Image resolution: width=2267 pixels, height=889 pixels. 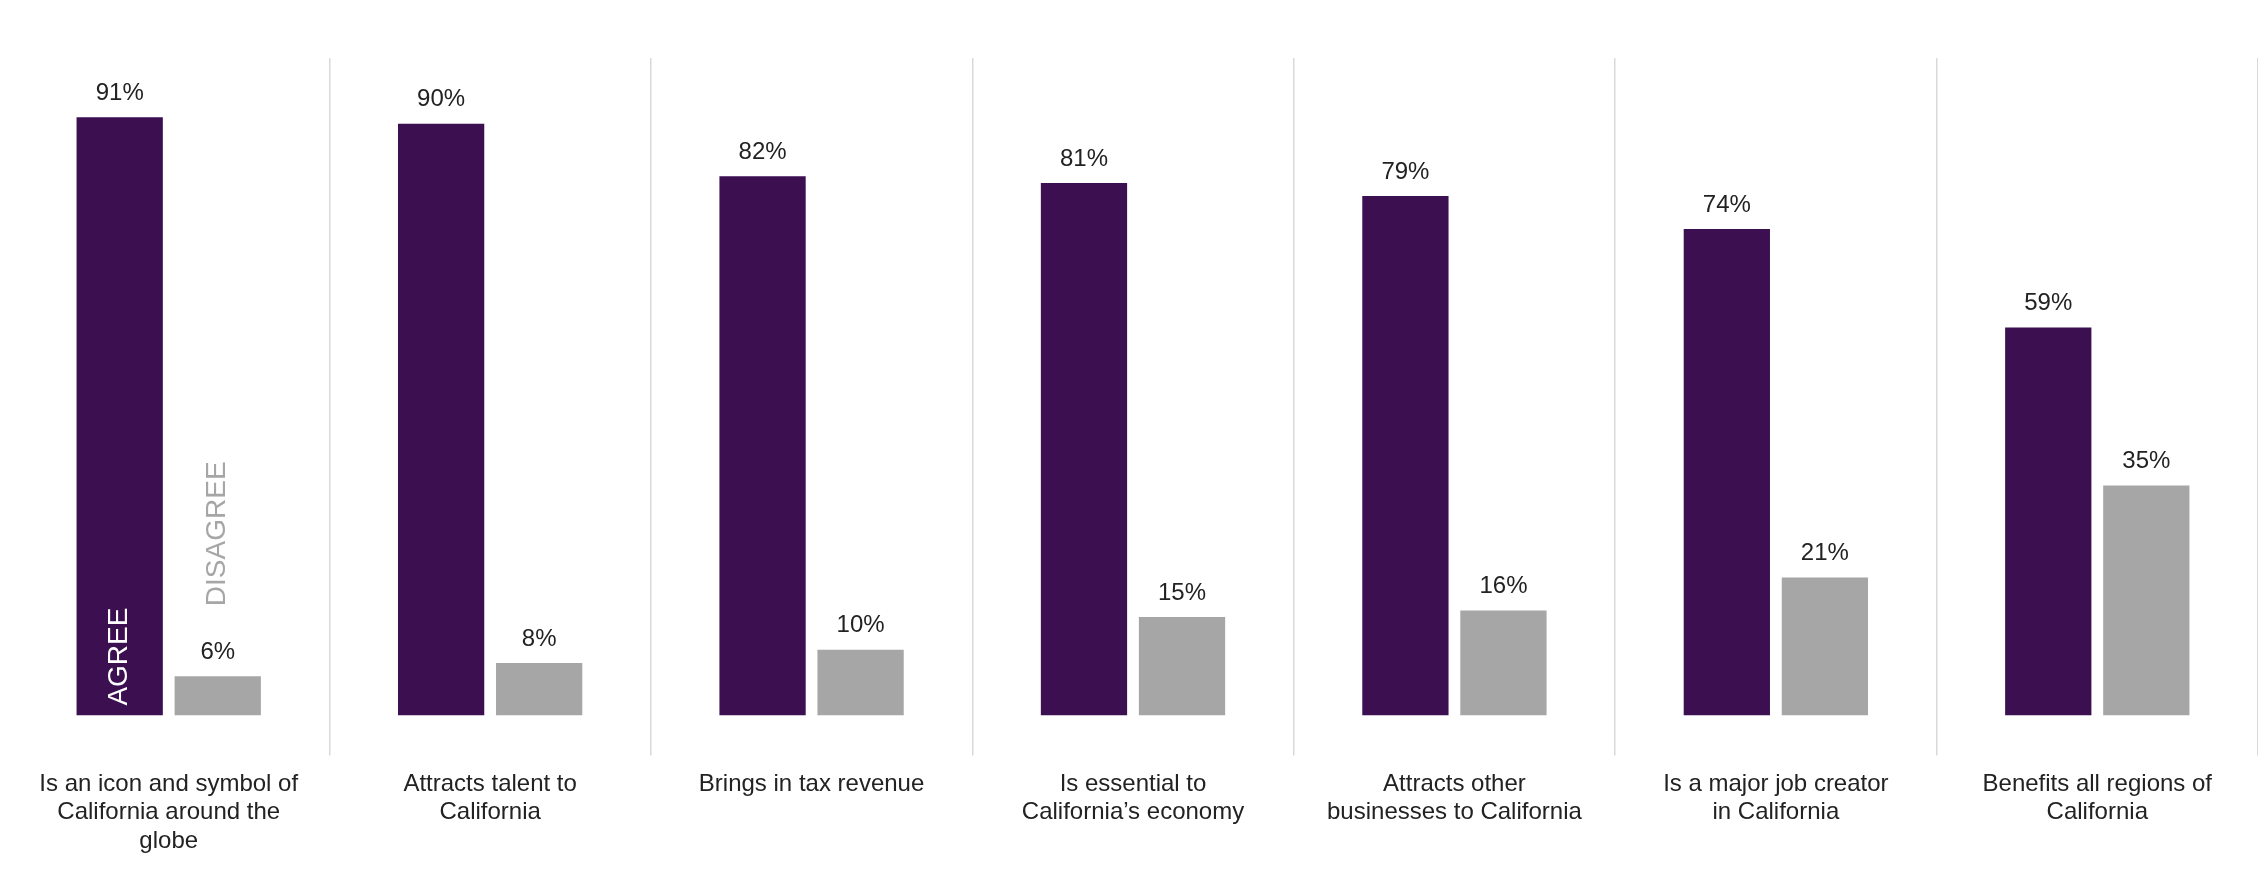 I want to click on data-label: 81%, so click(x=1084, y=157).